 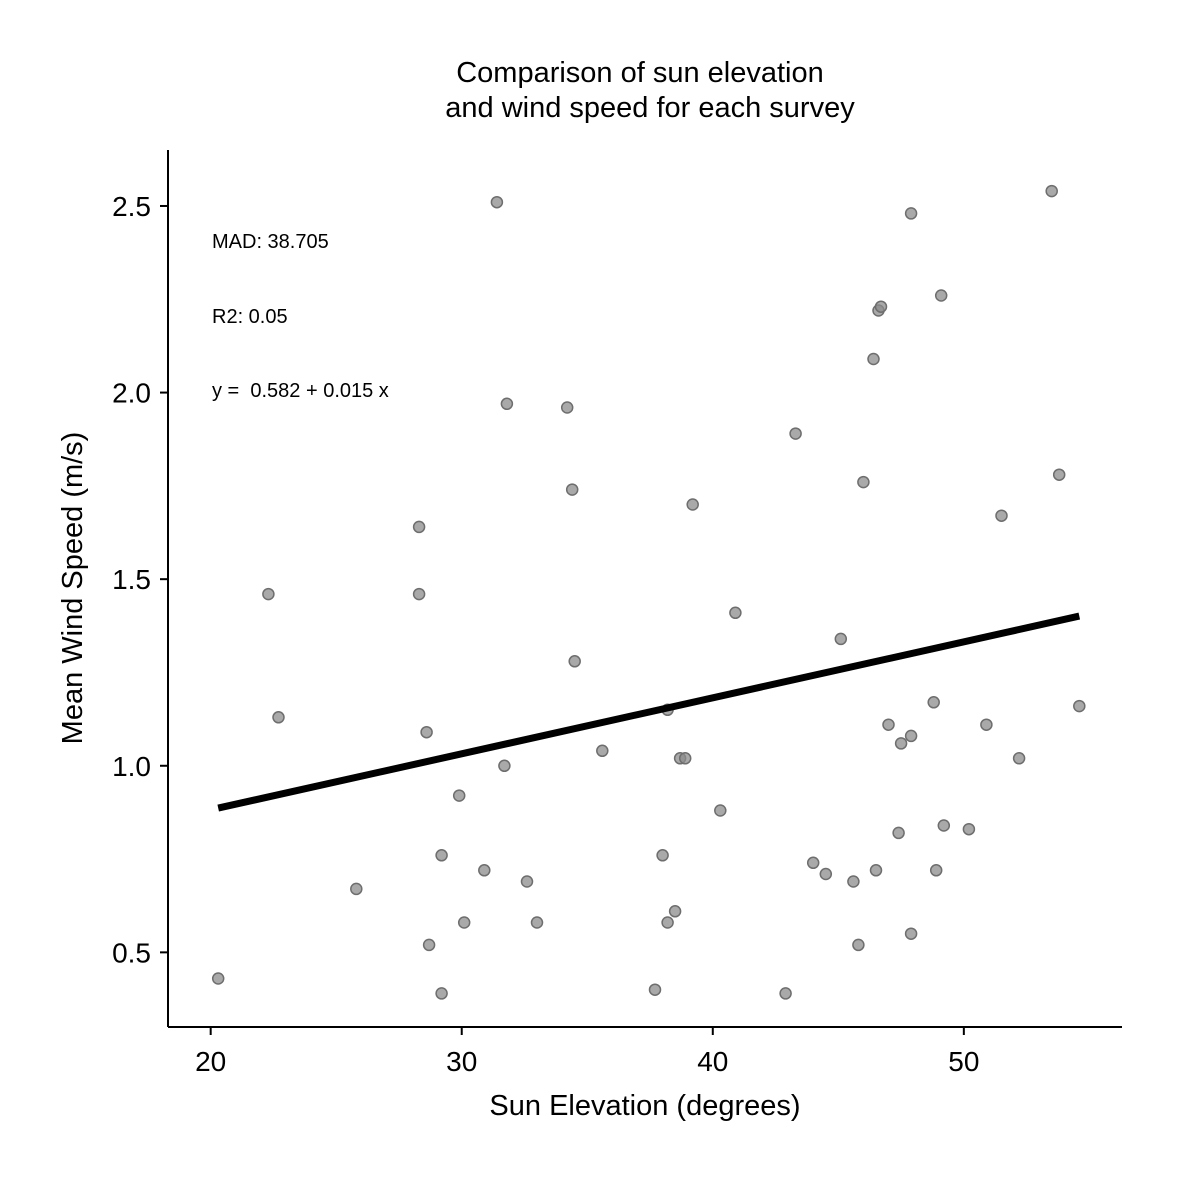 What do you see at coordinates (300, 391) in the screenshot?
I see `annotation-equation: y = 0.582 + 0.015 x` at bounding box center [300, 391].